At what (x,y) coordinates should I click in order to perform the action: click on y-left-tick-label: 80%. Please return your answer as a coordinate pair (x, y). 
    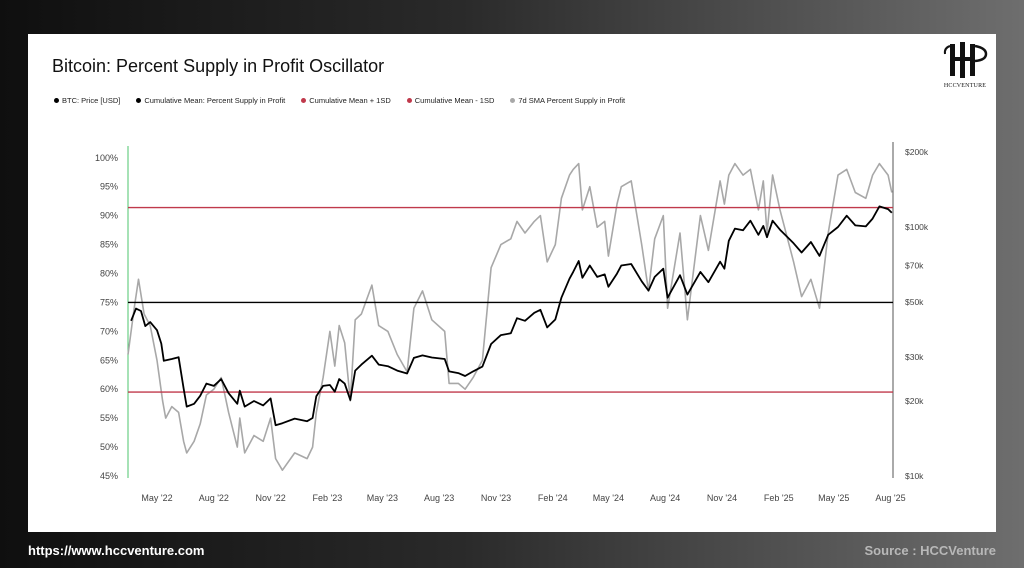
    Looking at the image, I should click on (109, 274).